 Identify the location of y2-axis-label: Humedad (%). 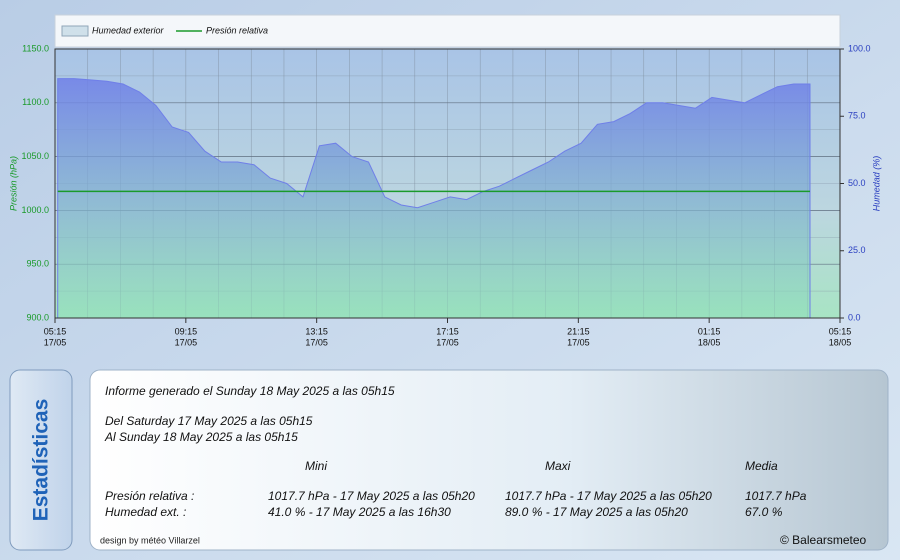
(876, 184).